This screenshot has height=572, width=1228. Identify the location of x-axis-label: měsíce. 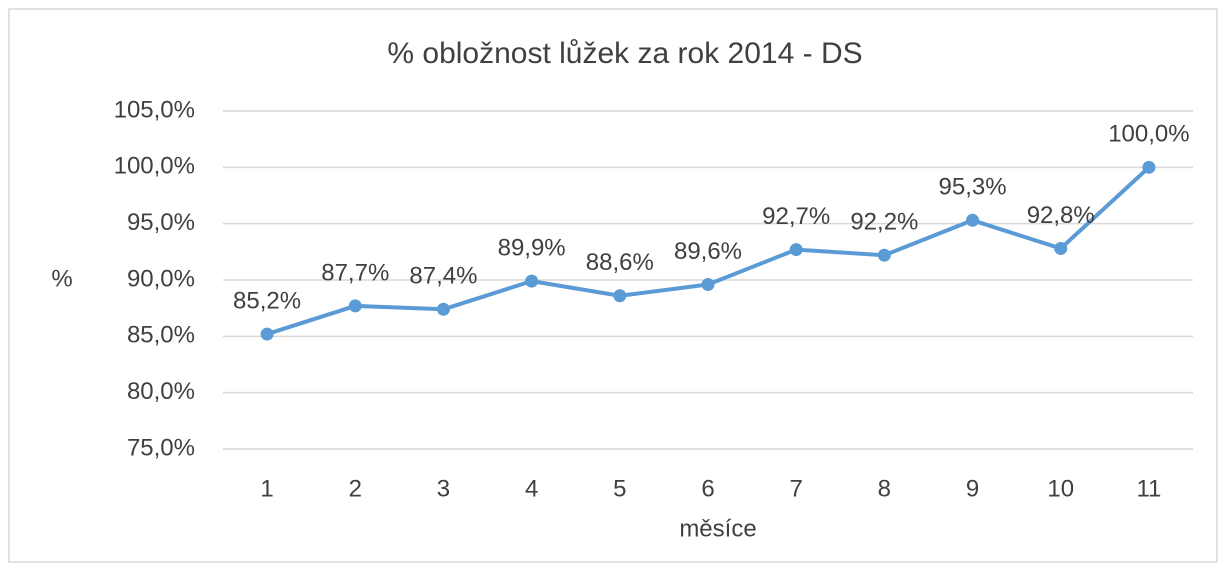
(717, 528).